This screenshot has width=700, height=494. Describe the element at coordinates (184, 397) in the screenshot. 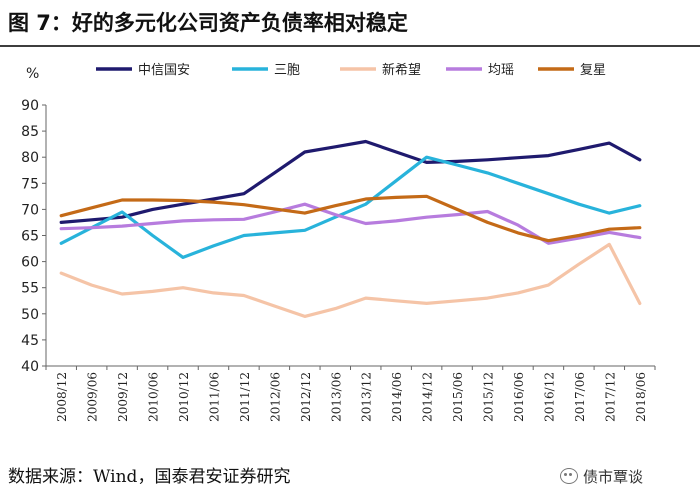

I see `x-tick-label: 2010/12` at that location.